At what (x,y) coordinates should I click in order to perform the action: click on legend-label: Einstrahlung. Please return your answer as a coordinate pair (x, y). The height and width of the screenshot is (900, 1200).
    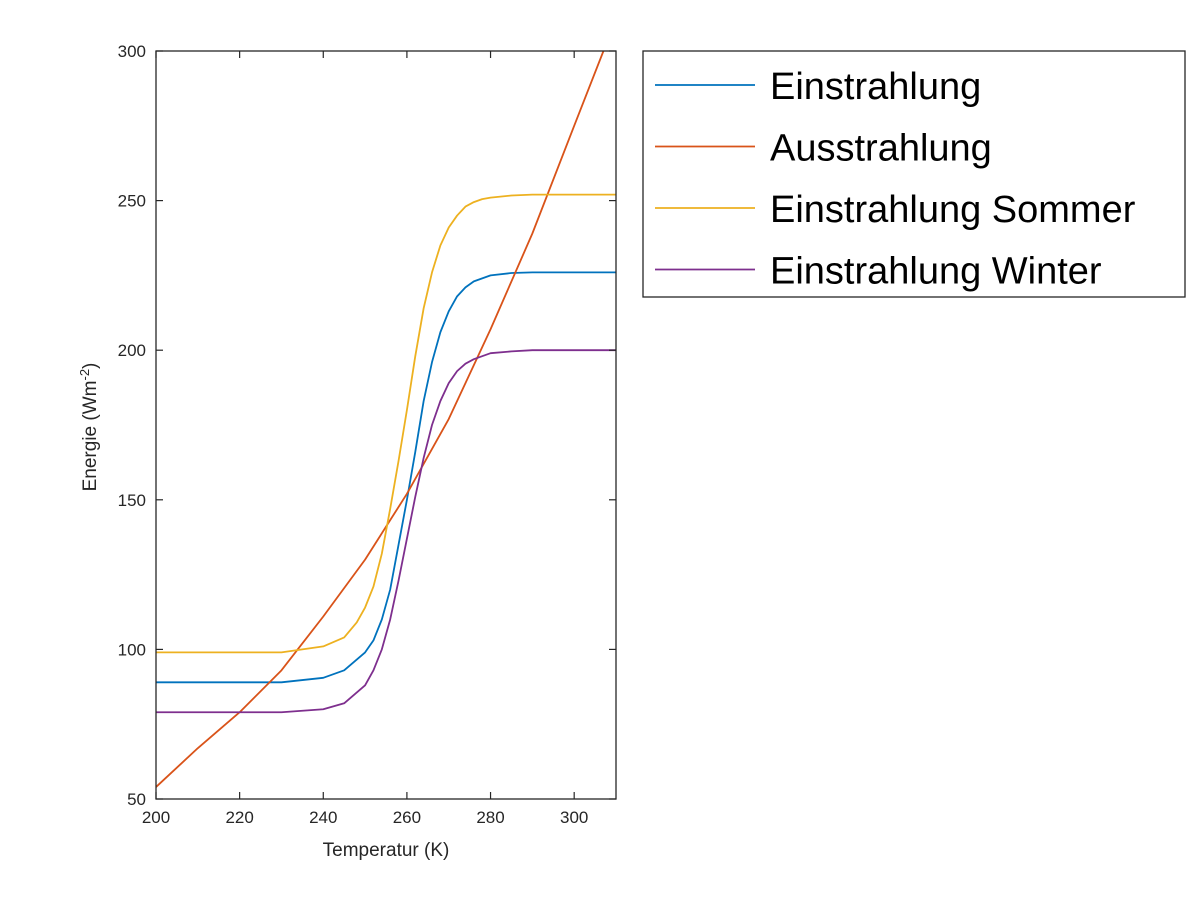
    Looking at the image, I should click on (875, 87).